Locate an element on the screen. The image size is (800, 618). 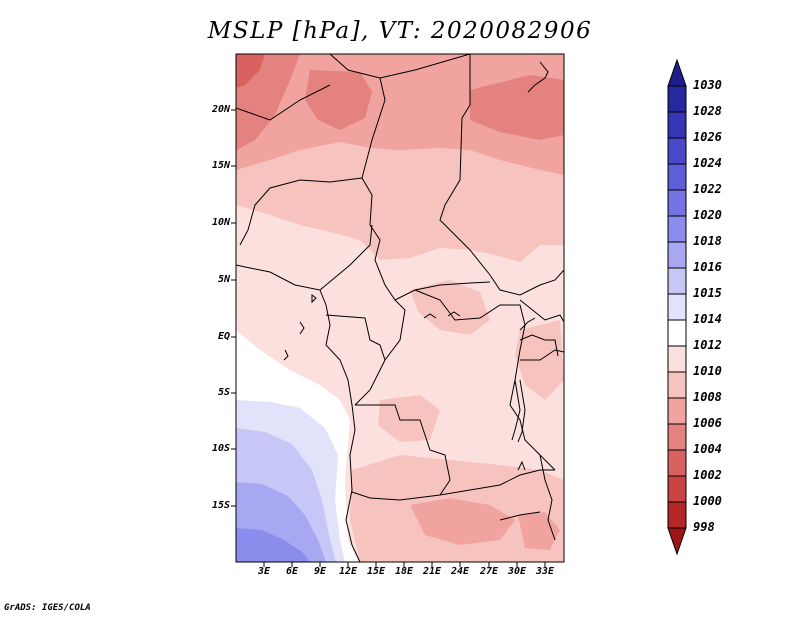
x-ticks is located at coordinates (404, 564).